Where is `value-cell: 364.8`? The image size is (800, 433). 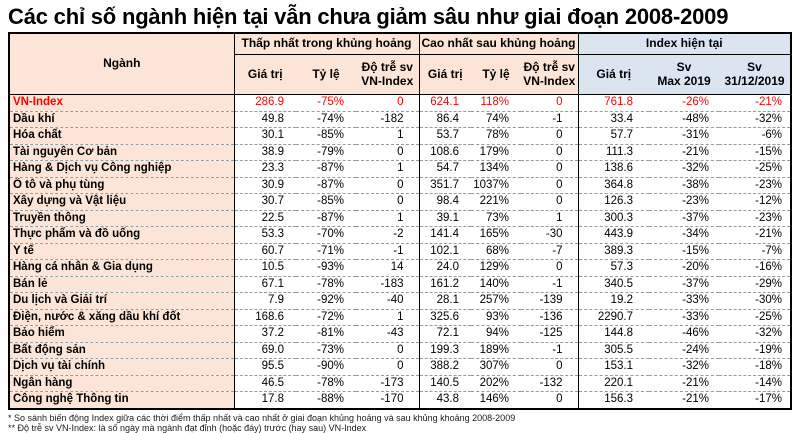 value-cell: 364.8 is located at coordinates (613, 186).